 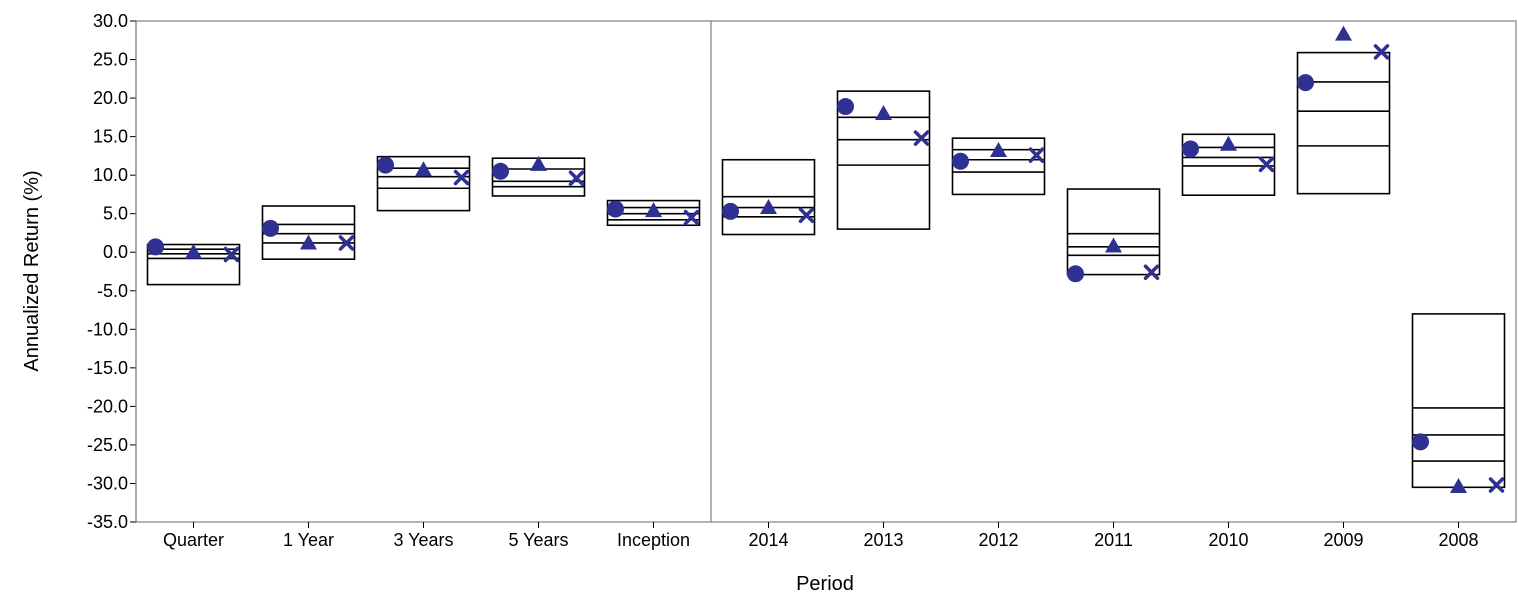 What do you see at coordinates (107, 522) in the screenshot?
I see `y-tick-label: -35.0` at bounding box center [107, 522].